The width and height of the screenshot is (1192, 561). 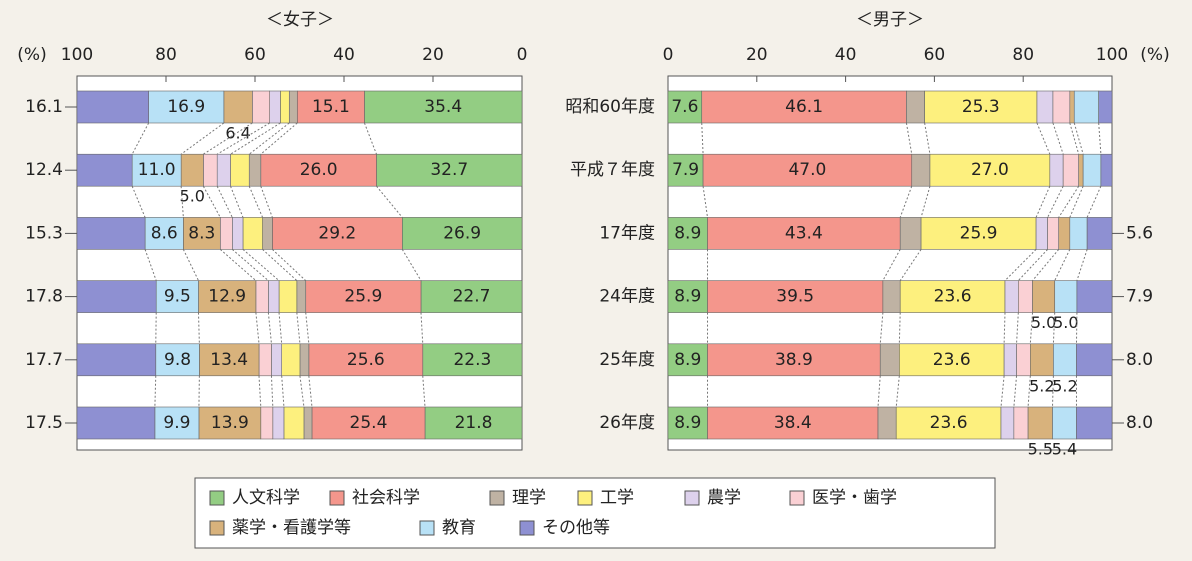 I want to click on panel-title: ＜男子＞, so click(x=890, y=20).